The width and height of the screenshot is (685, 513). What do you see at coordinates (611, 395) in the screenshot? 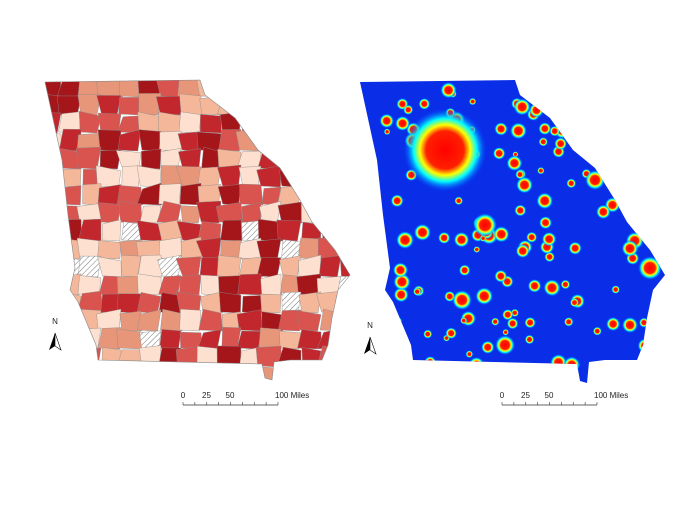
I see `scale-label: 100 Miles` at bounding box center [611, 395].